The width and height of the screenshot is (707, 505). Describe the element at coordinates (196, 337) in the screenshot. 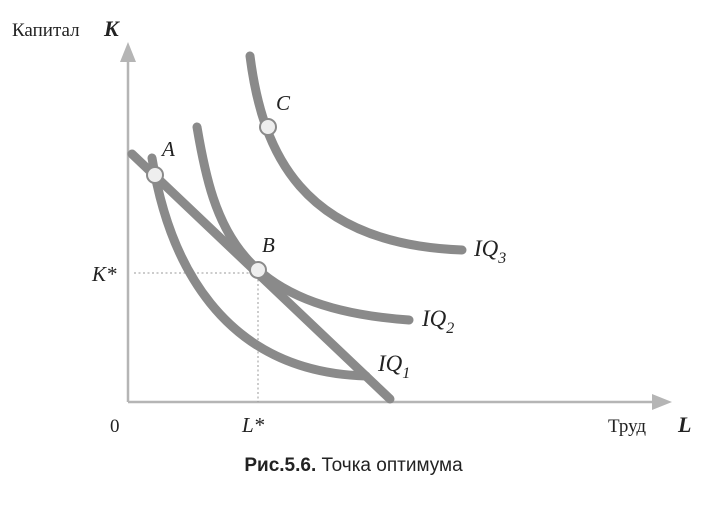

I see `optimum-guides` at that location.